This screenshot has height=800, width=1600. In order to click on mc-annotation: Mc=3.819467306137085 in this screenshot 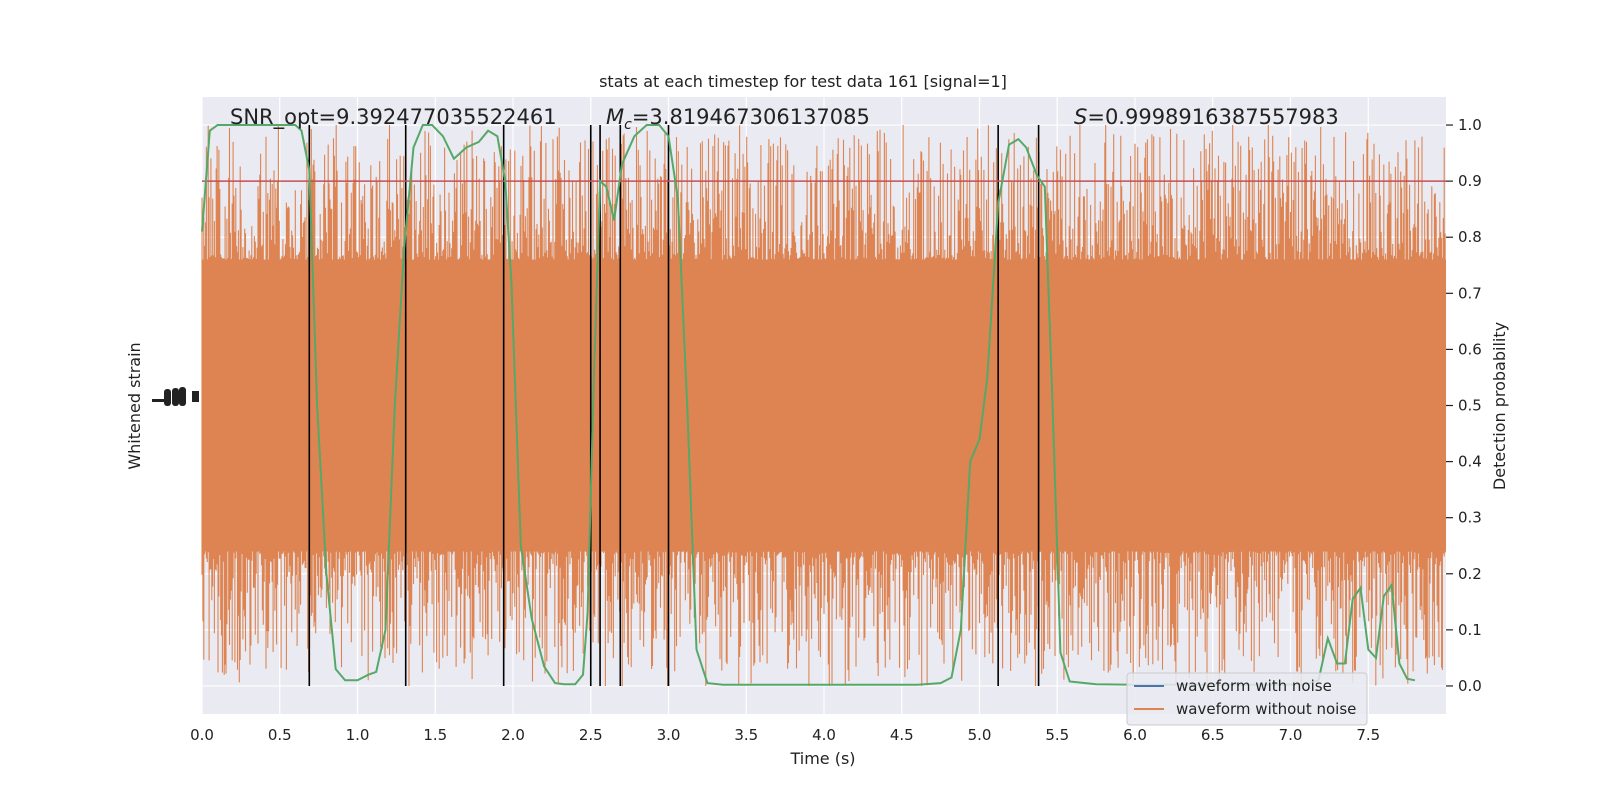, I will do `click(738, 119)`.